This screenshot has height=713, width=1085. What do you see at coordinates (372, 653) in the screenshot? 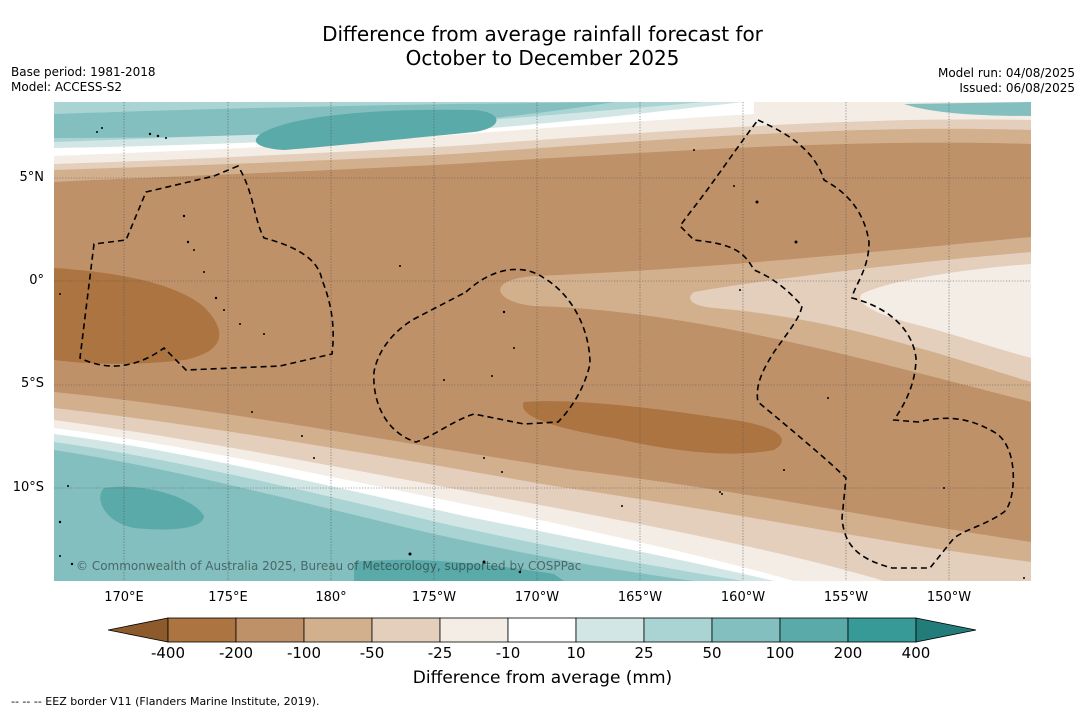
I see `colorbar-tick-label: -50` at bounding box center [372, 653].